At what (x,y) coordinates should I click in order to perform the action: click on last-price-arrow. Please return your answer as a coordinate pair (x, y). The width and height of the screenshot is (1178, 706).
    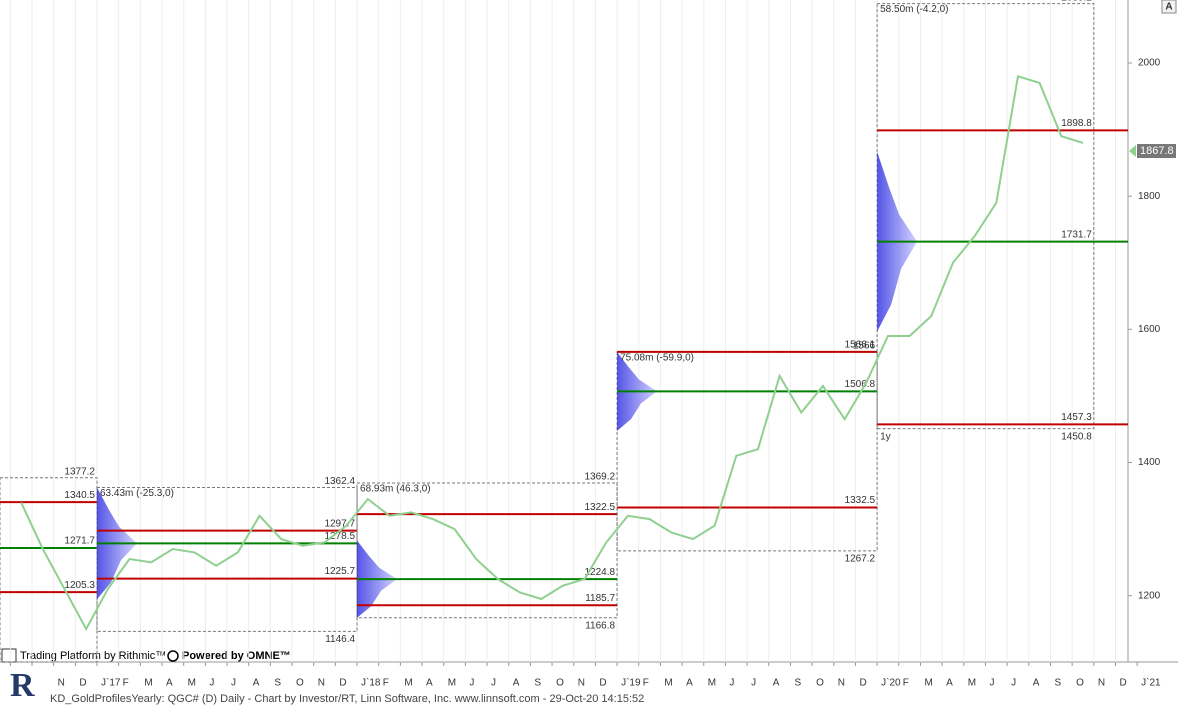
    Looking at the image, I should click on (1132, 151).